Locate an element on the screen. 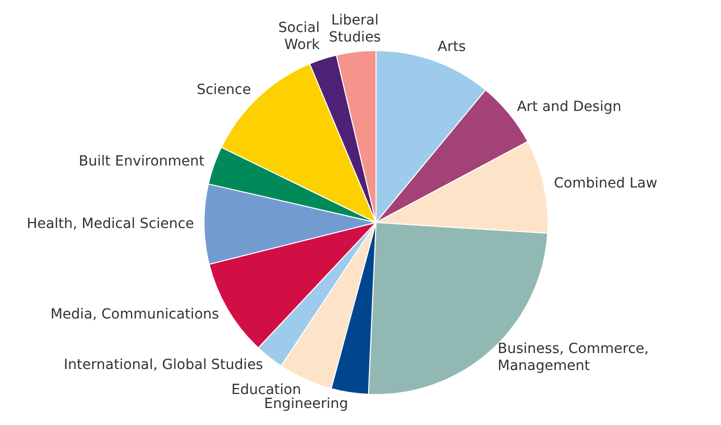 The image size is (721, 425). slice-label: Science is located at coordinates (223, 90).